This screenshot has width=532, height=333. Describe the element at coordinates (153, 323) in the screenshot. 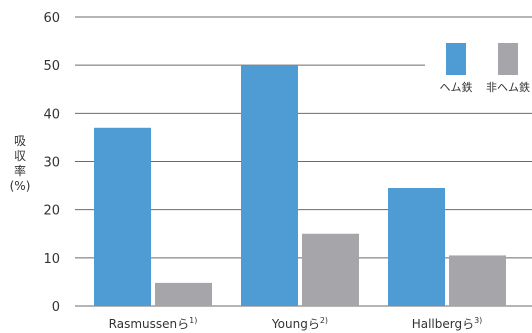

I see `category-label: Rasmussenら1)` at that location.